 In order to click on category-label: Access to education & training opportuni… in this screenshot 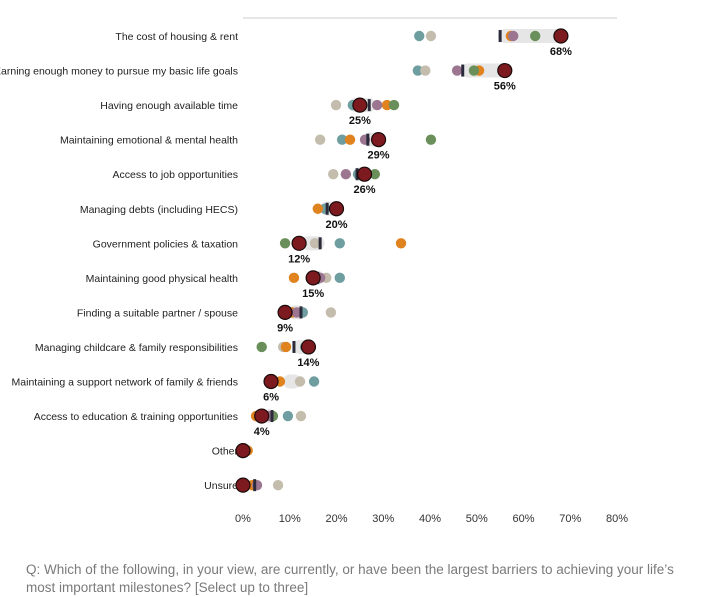, I will do `click(136, 417)`.